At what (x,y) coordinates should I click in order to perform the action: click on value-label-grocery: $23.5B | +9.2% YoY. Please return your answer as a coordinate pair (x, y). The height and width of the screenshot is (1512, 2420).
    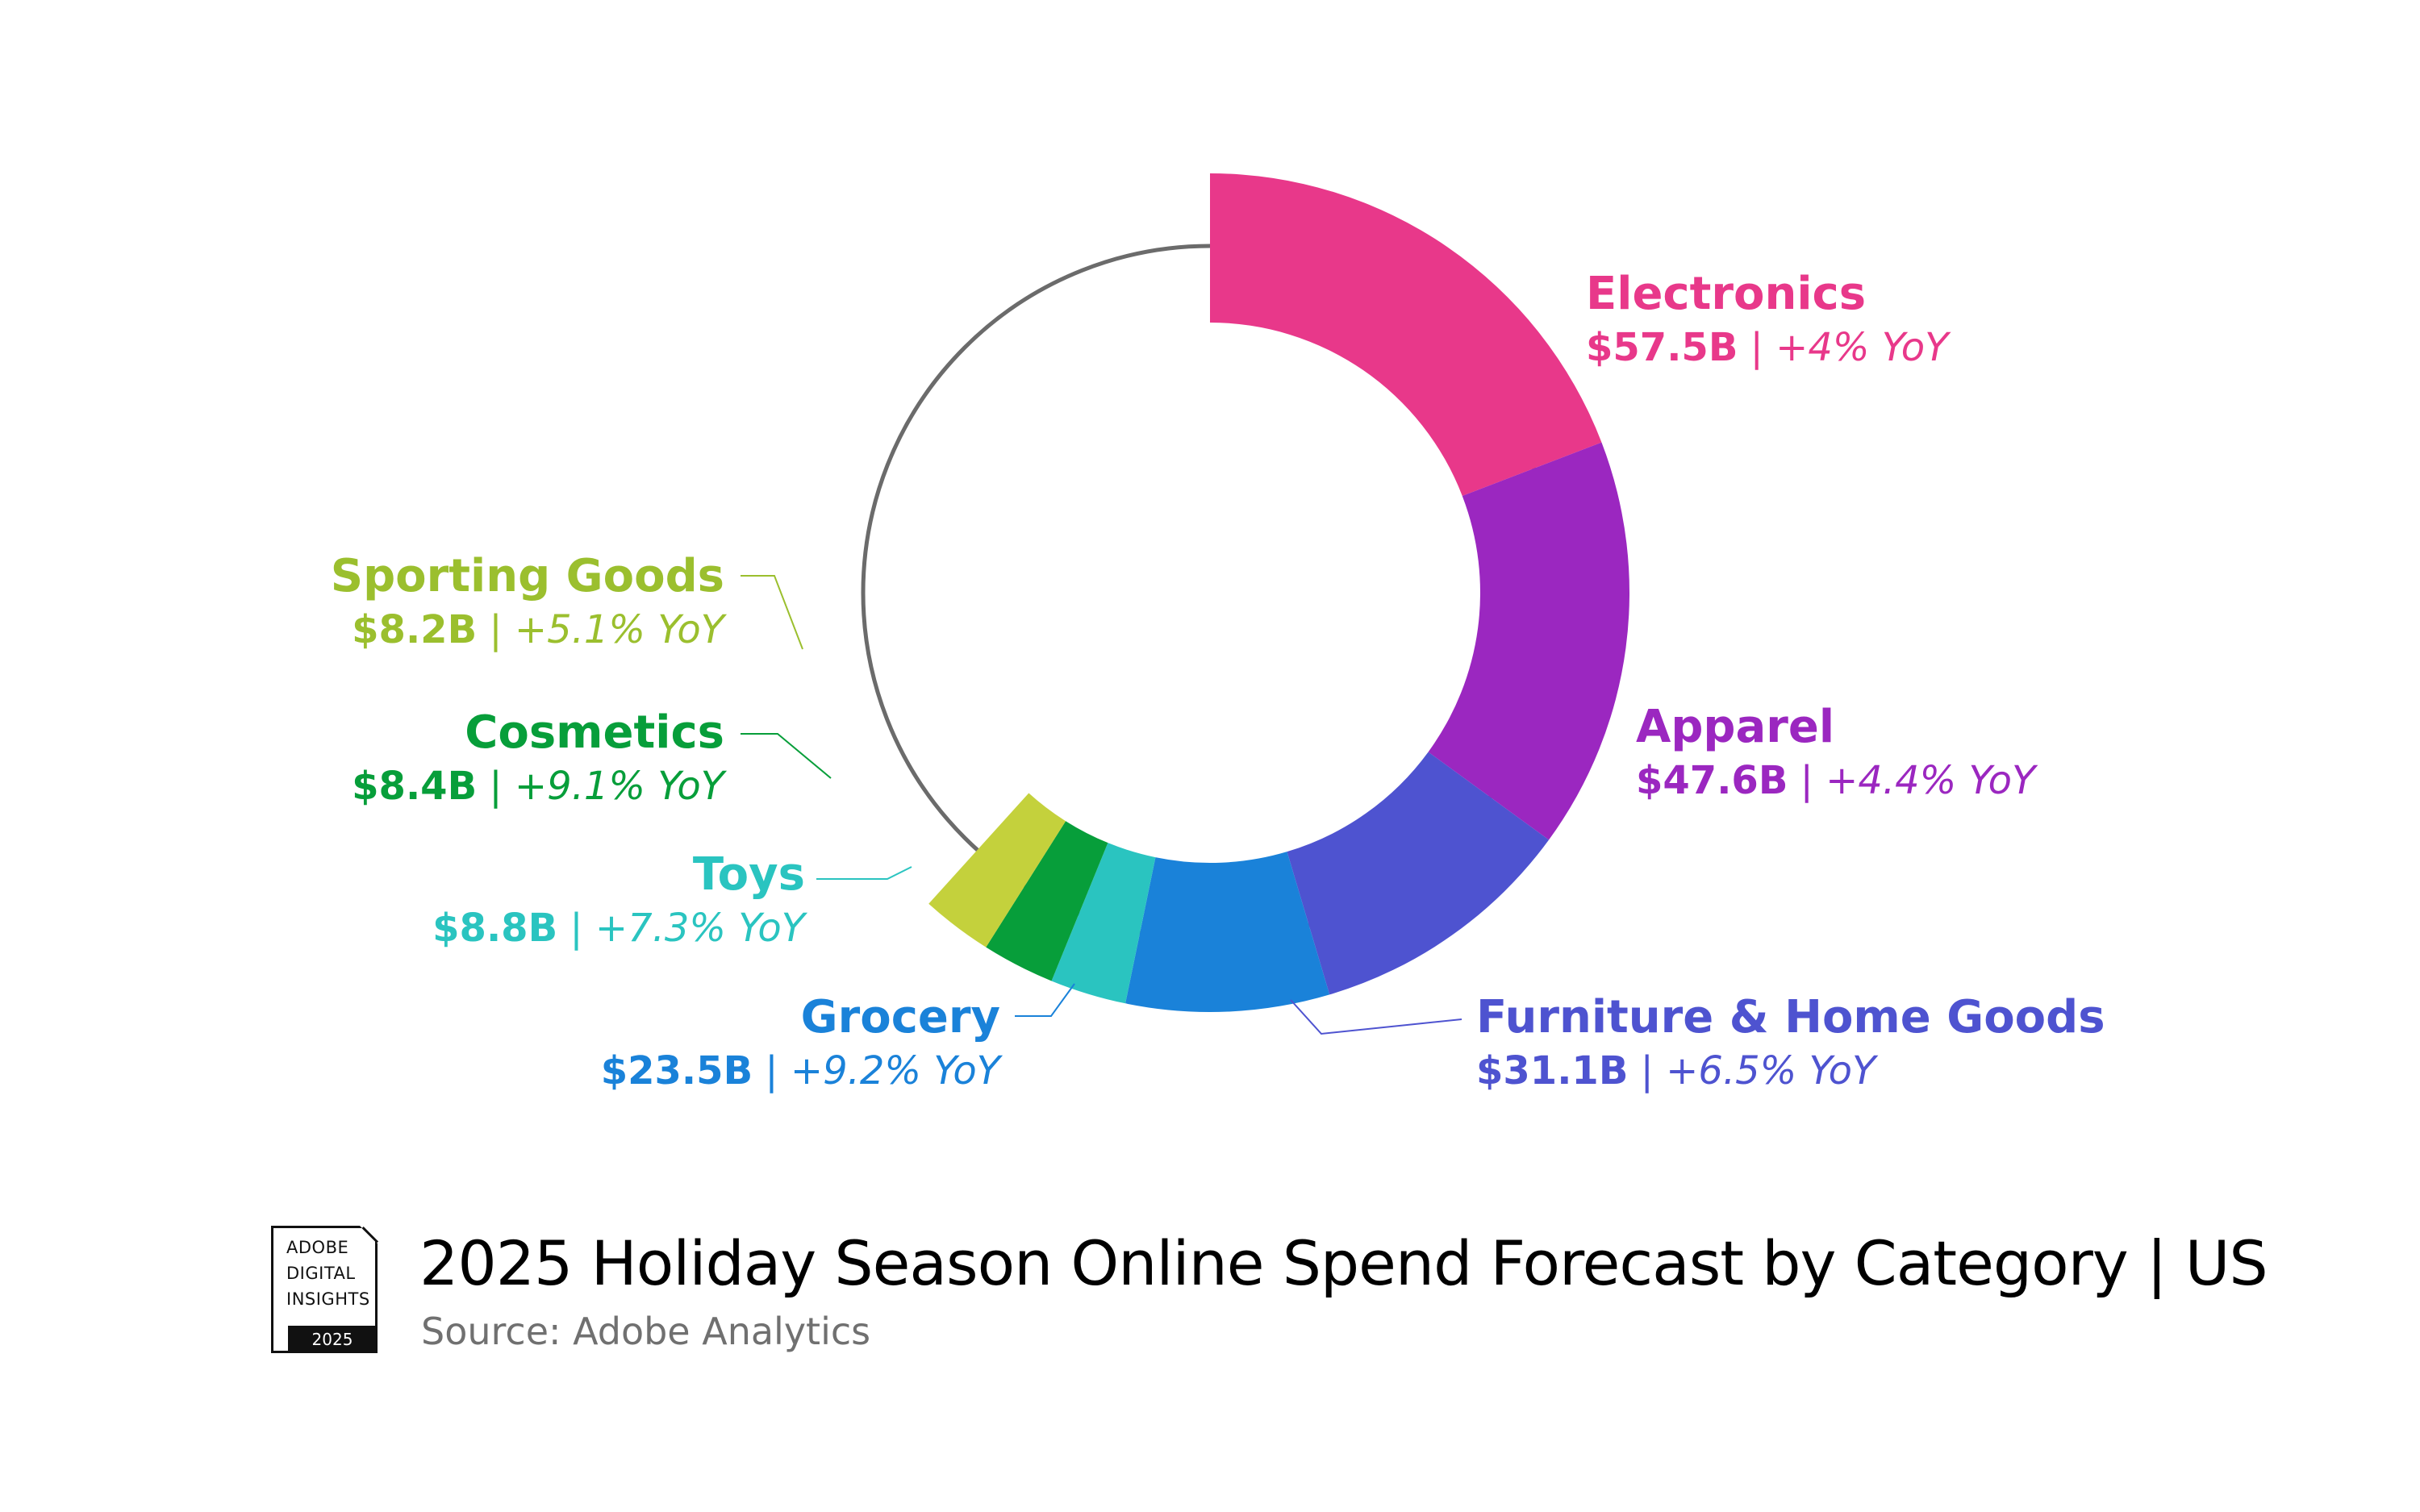
    Looking at the image, I should click on (802, 1070).